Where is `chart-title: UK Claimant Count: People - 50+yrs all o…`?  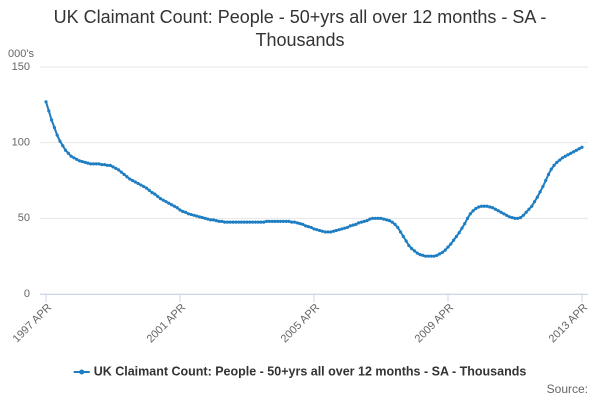
chart-title: UK Claimant Count: People - 50+yrs all o… is located at coordinates (300, 28).